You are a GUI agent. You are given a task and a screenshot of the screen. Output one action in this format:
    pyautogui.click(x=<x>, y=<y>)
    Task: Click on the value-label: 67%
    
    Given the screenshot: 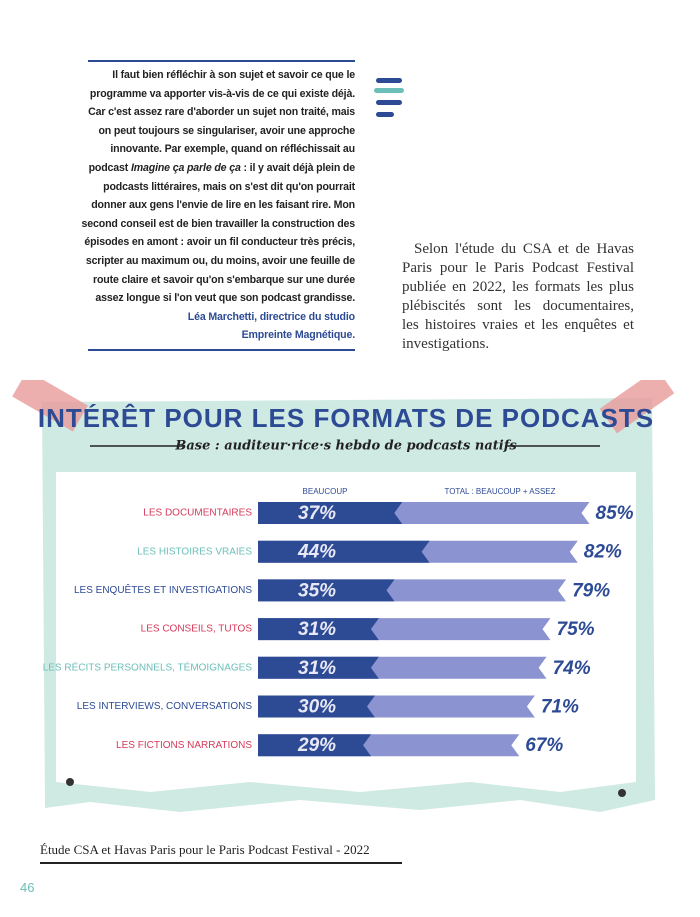 What is the action you would take?
    pyautogui.click(x=544, y=745)
    